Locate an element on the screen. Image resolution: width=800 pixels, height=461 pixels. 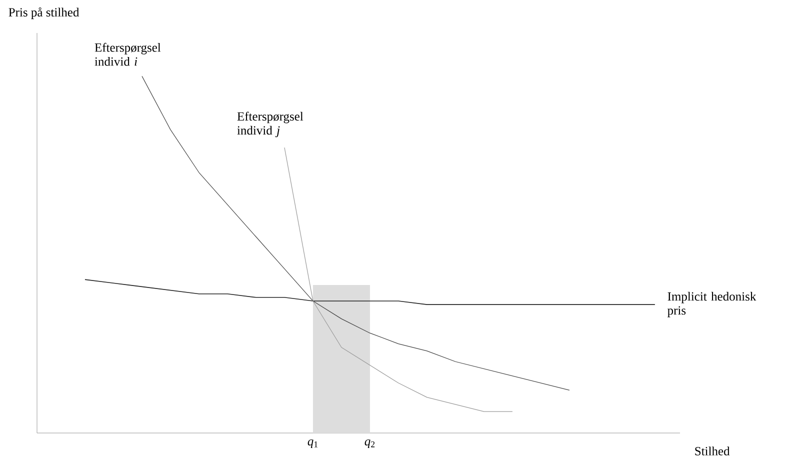
y-axis-title: Pris på stilhed is located at coordinates (44, 13).